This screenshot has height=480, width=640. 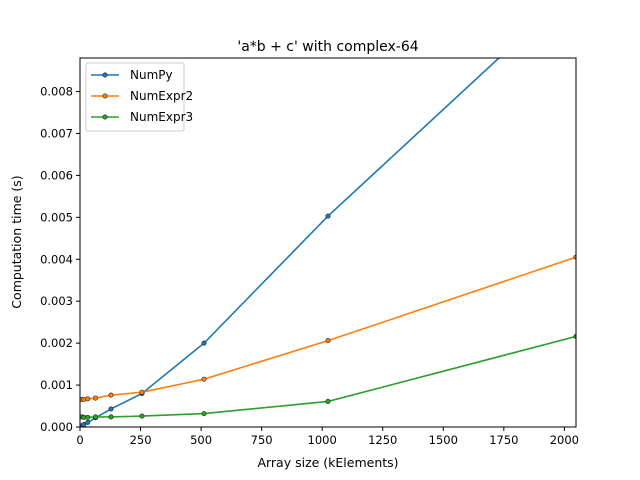 What do you see at coordinates (105, 117) in the screenshot?
I see `legend-marker-numexpr3` at bounding box center [105, 117].